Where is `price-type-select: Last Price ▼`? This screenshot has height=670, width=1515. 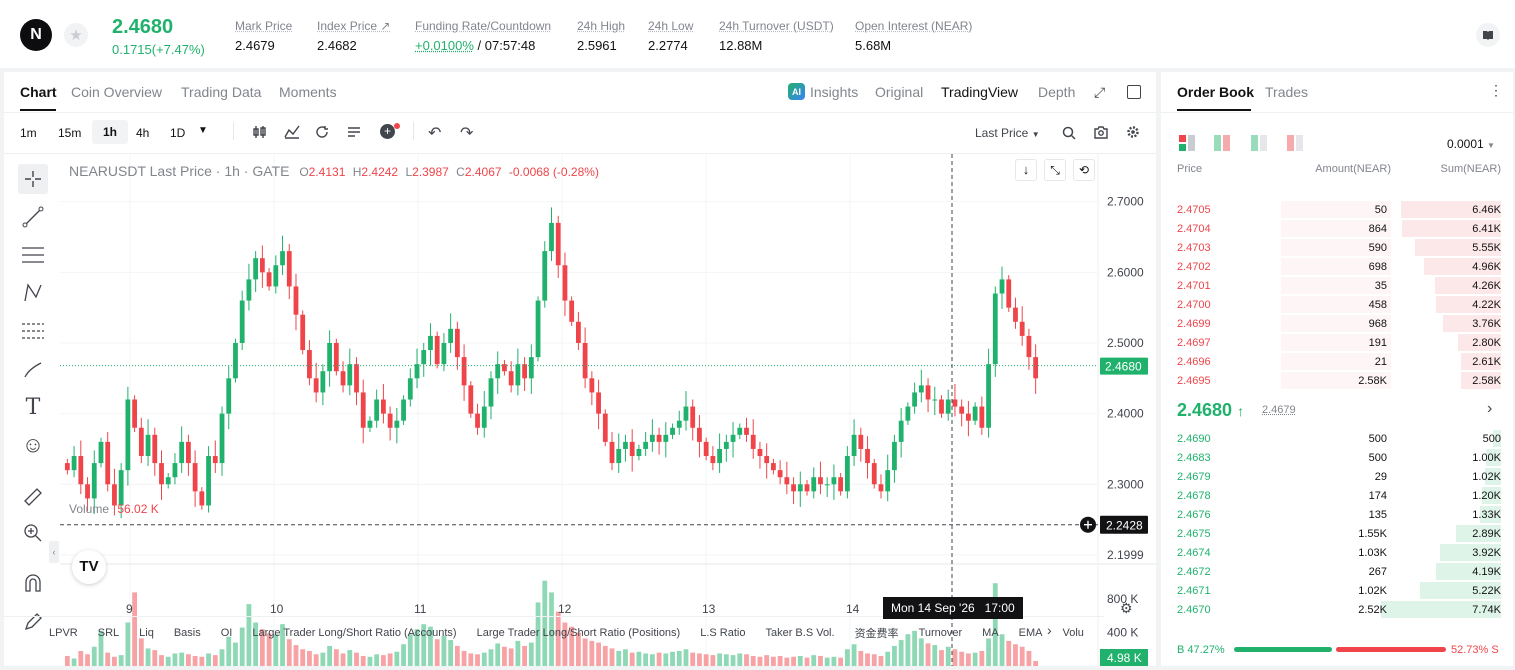 price-type-select: Last Price ▼ is located at coordinates (1007, 133).